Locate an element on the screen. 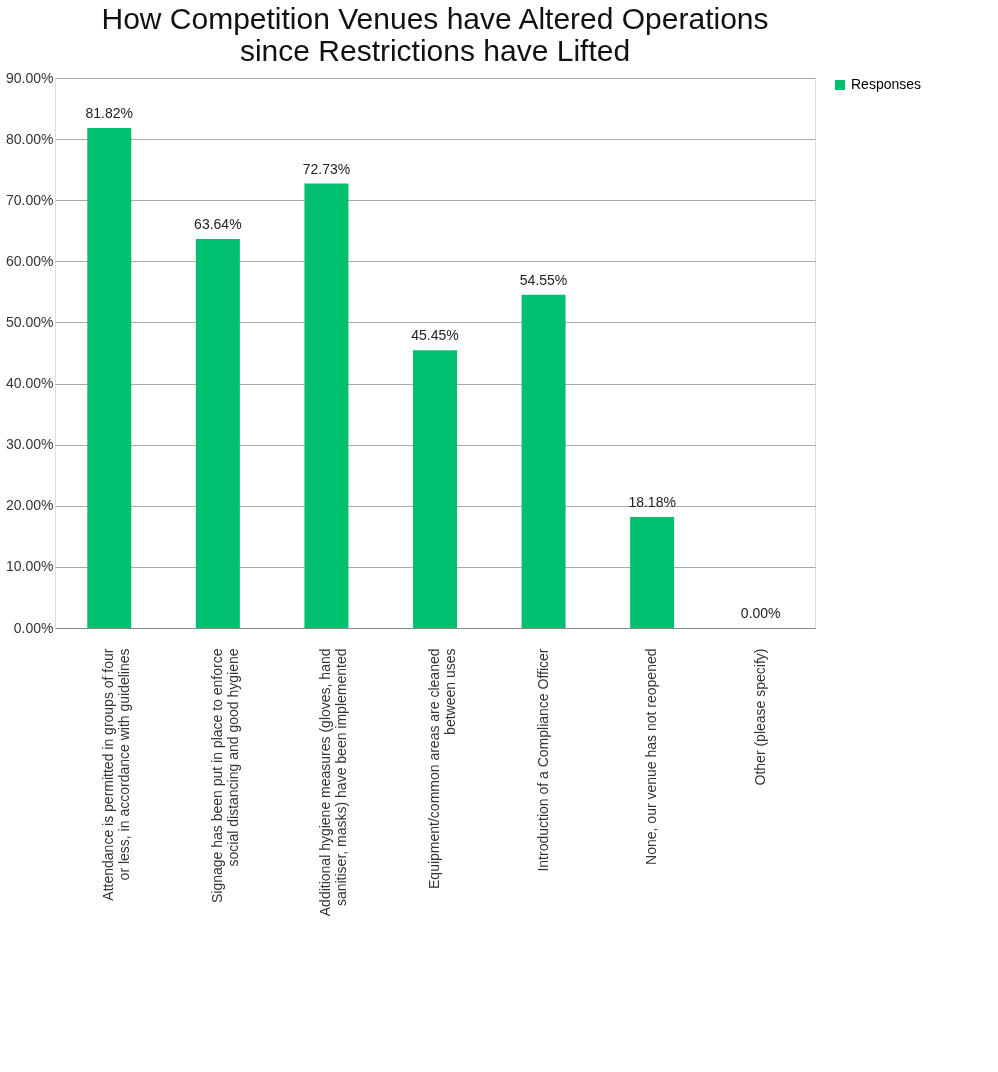  data-label: 45.45% is located at coordinates (435, 335).